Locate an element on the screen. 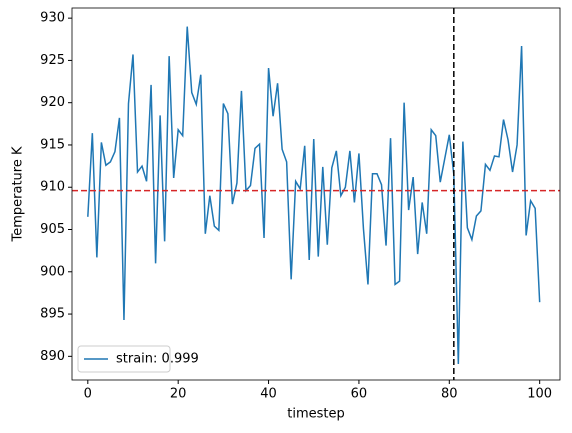 Image resolution: width=572 pixels, height=433 pixels. x-tick-label: 80 is located at coordinates (449, 394).